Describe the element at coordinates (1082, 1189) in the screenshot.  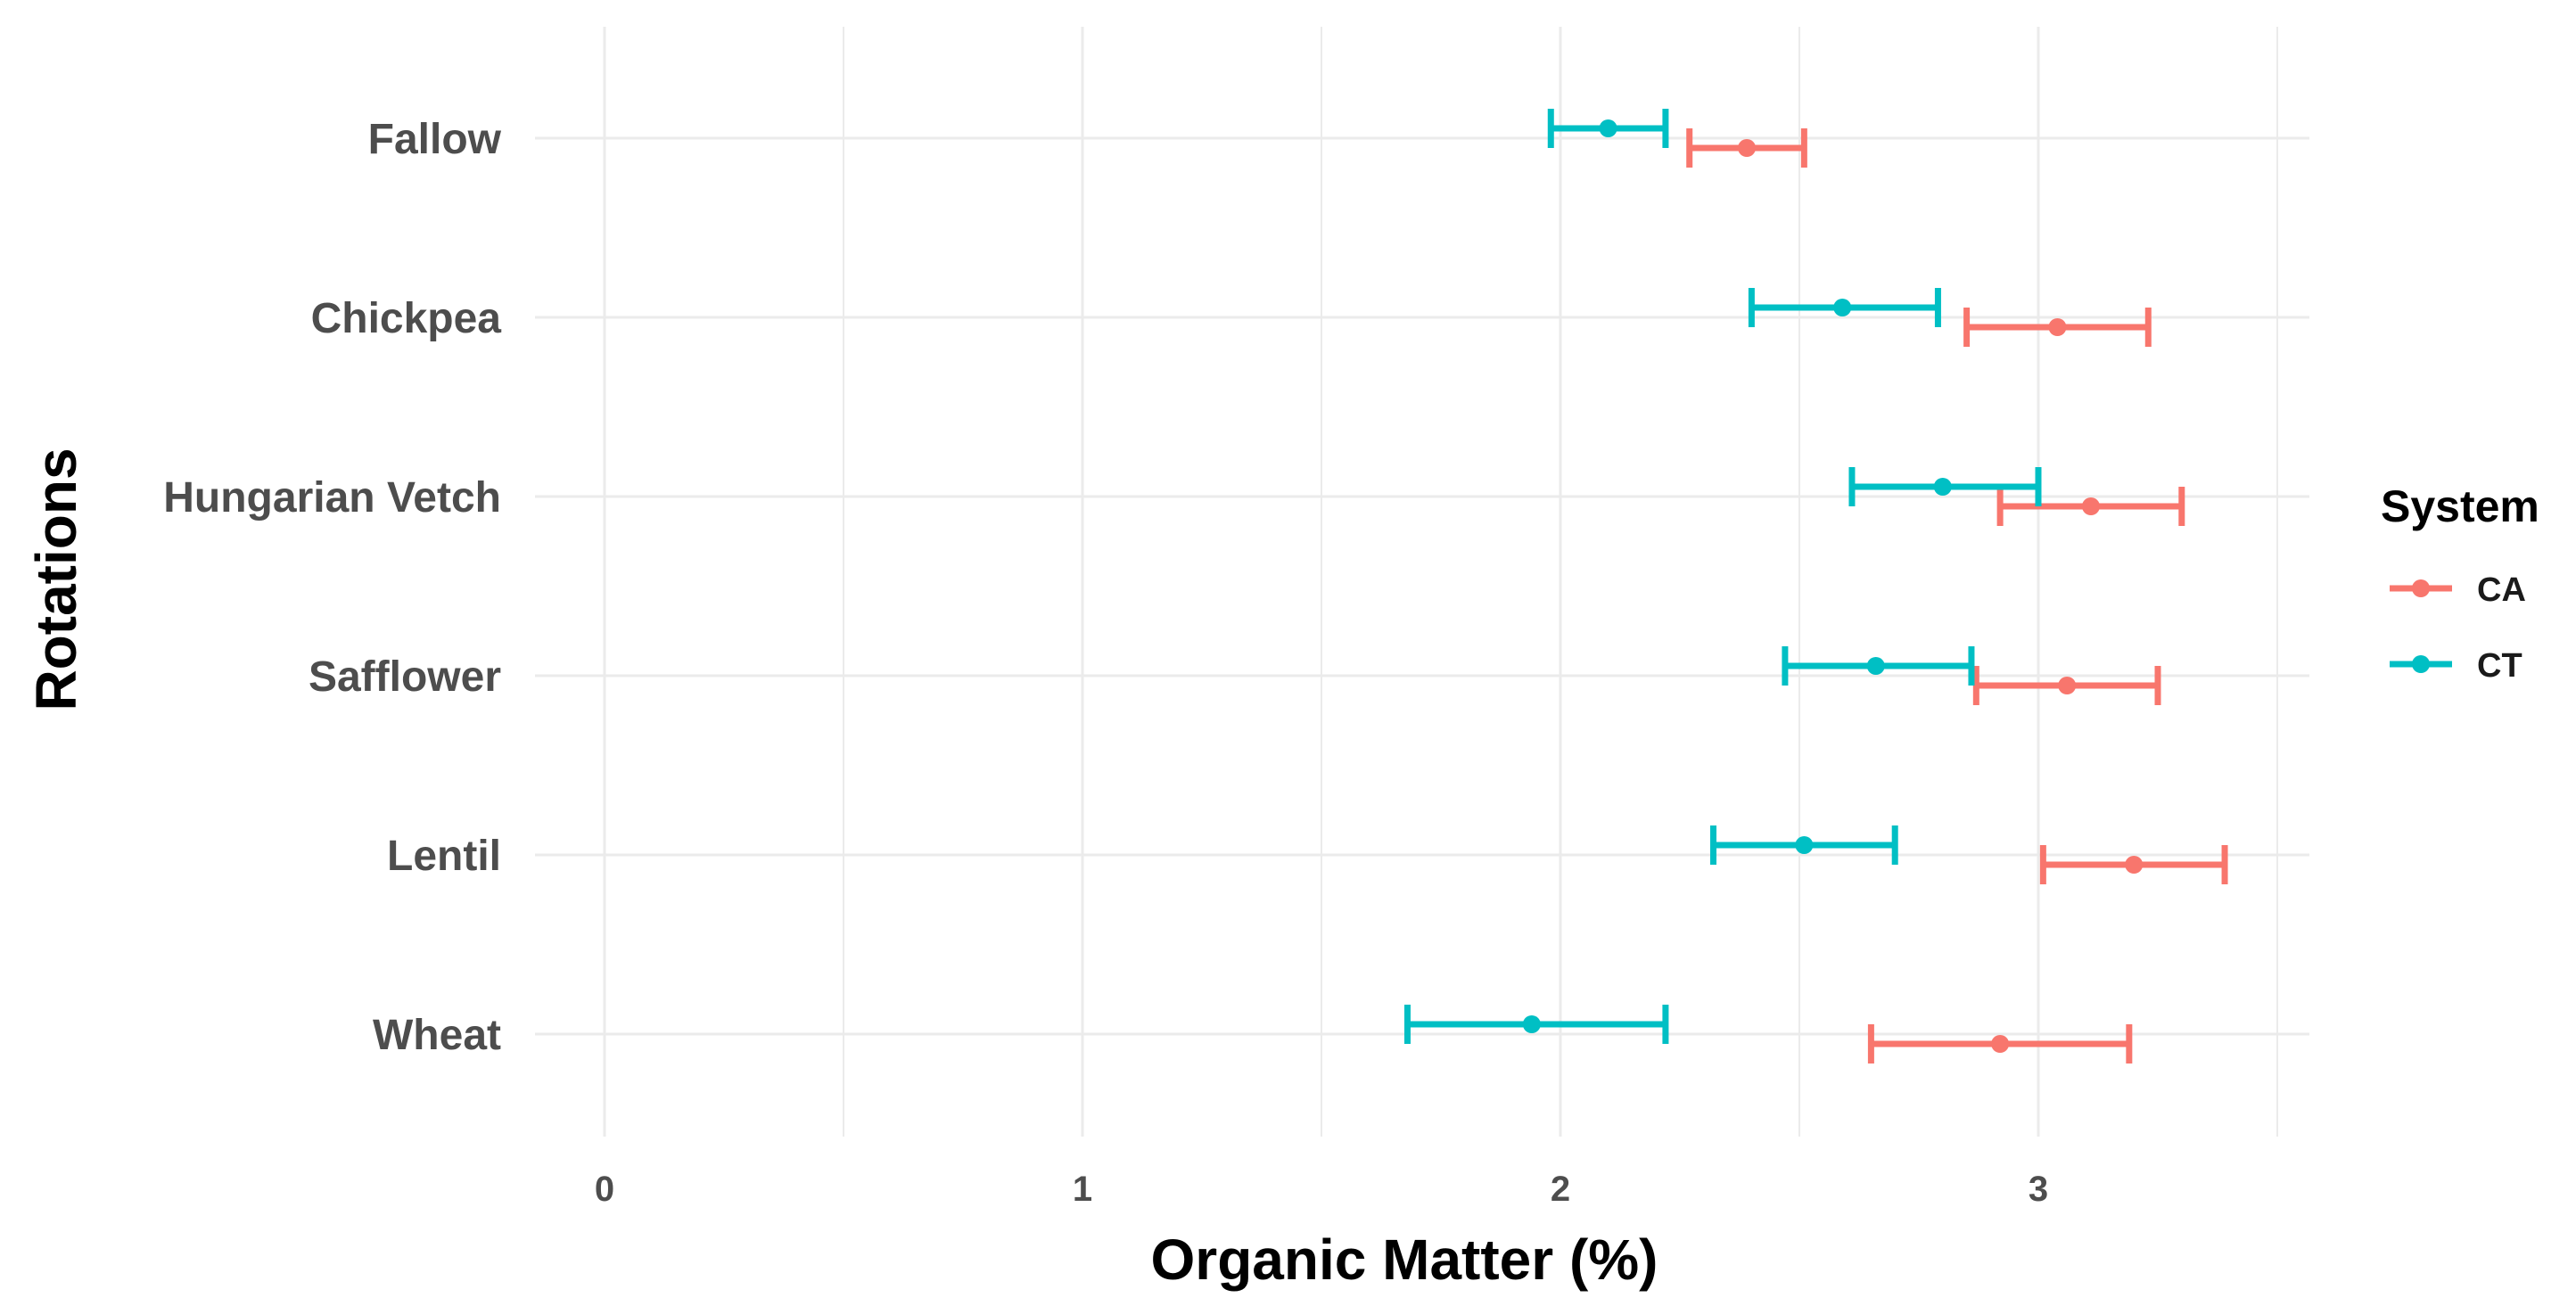
I see `x-tick-label: 1` at that location.